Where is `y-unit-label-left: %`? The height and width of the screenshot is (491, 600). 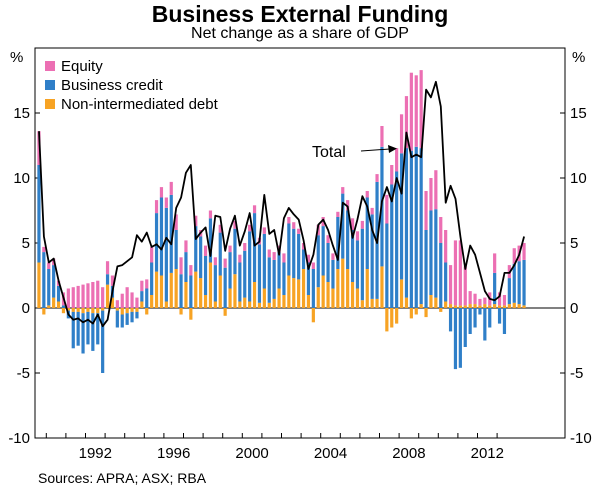
y-unit-label-left: % is located at coordinates (16, 57).